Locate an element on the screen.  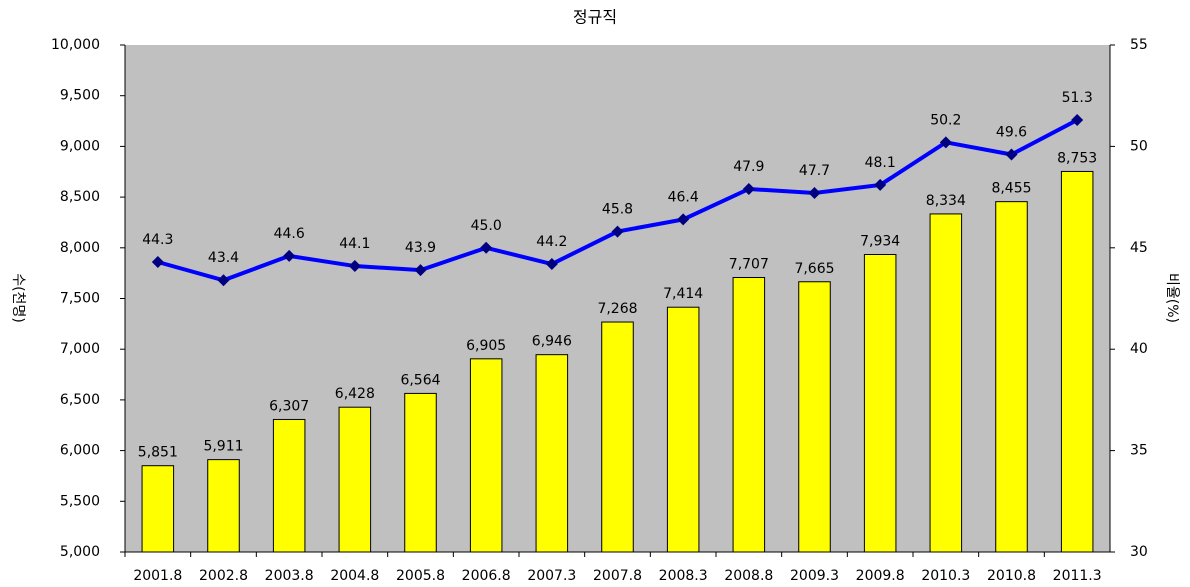
bar-value-label: 8,455 is located at coordinates (1011, 189).